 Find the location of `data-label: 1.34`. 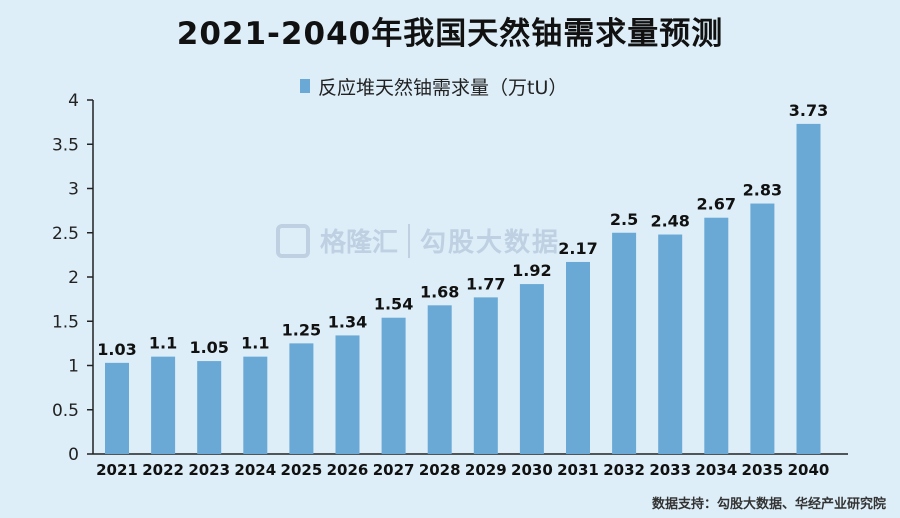

data-label: 1.34 is located at coordinates (347, 321).